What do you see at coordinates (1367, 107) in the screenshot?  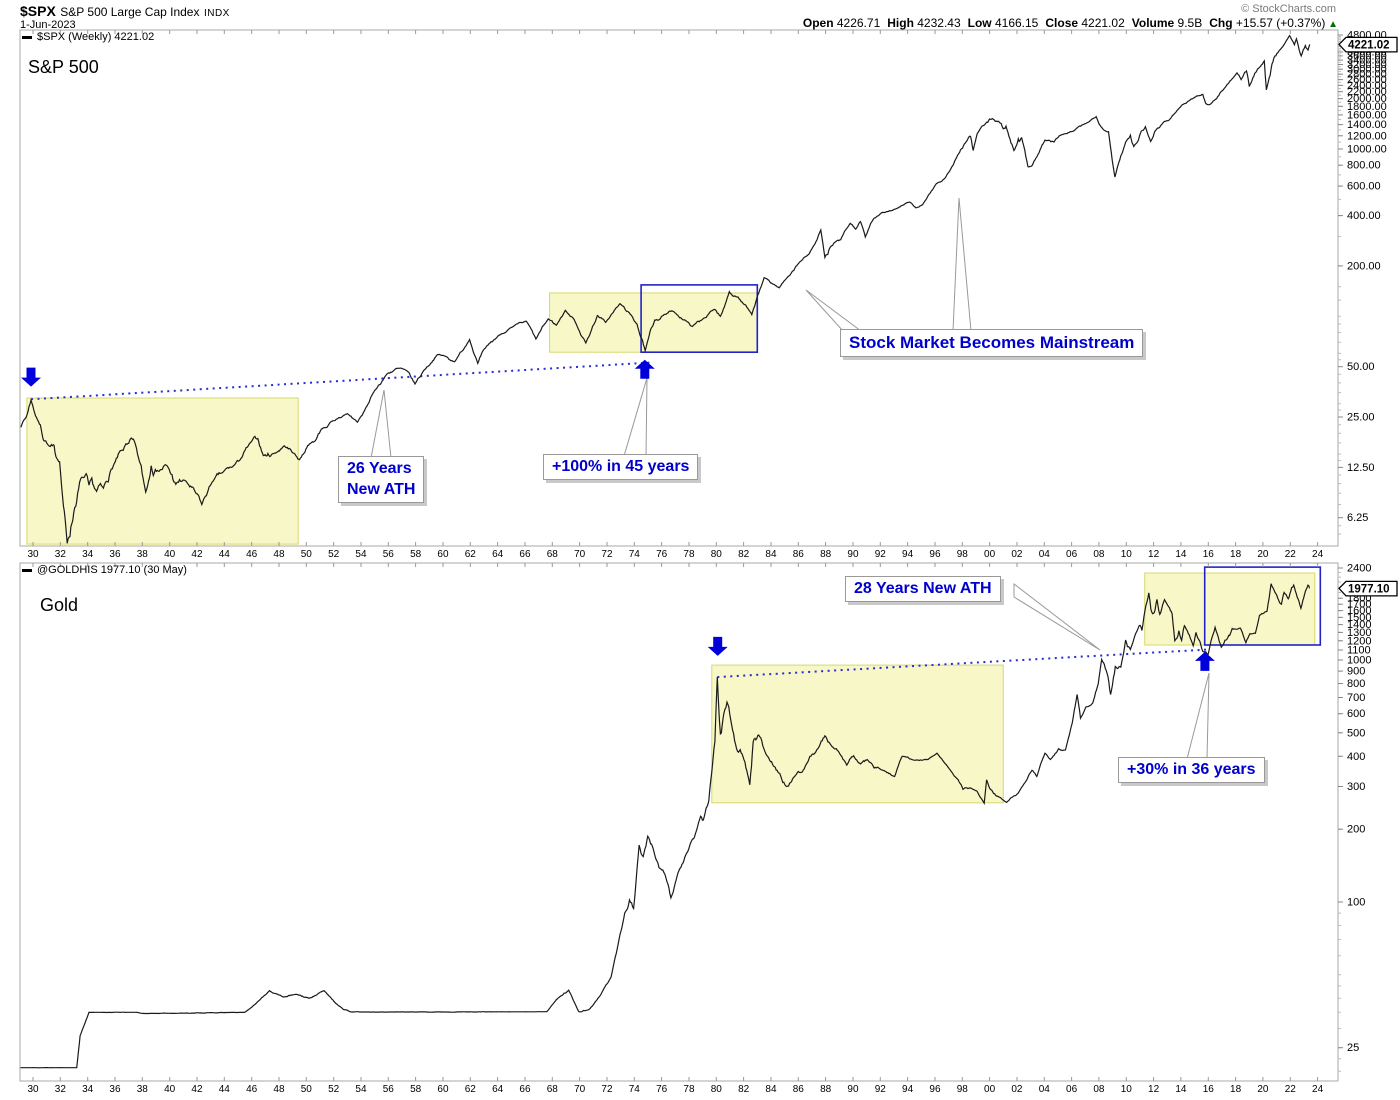 I see `svg-text: 1800.00` at bounding box center [1367, 107].